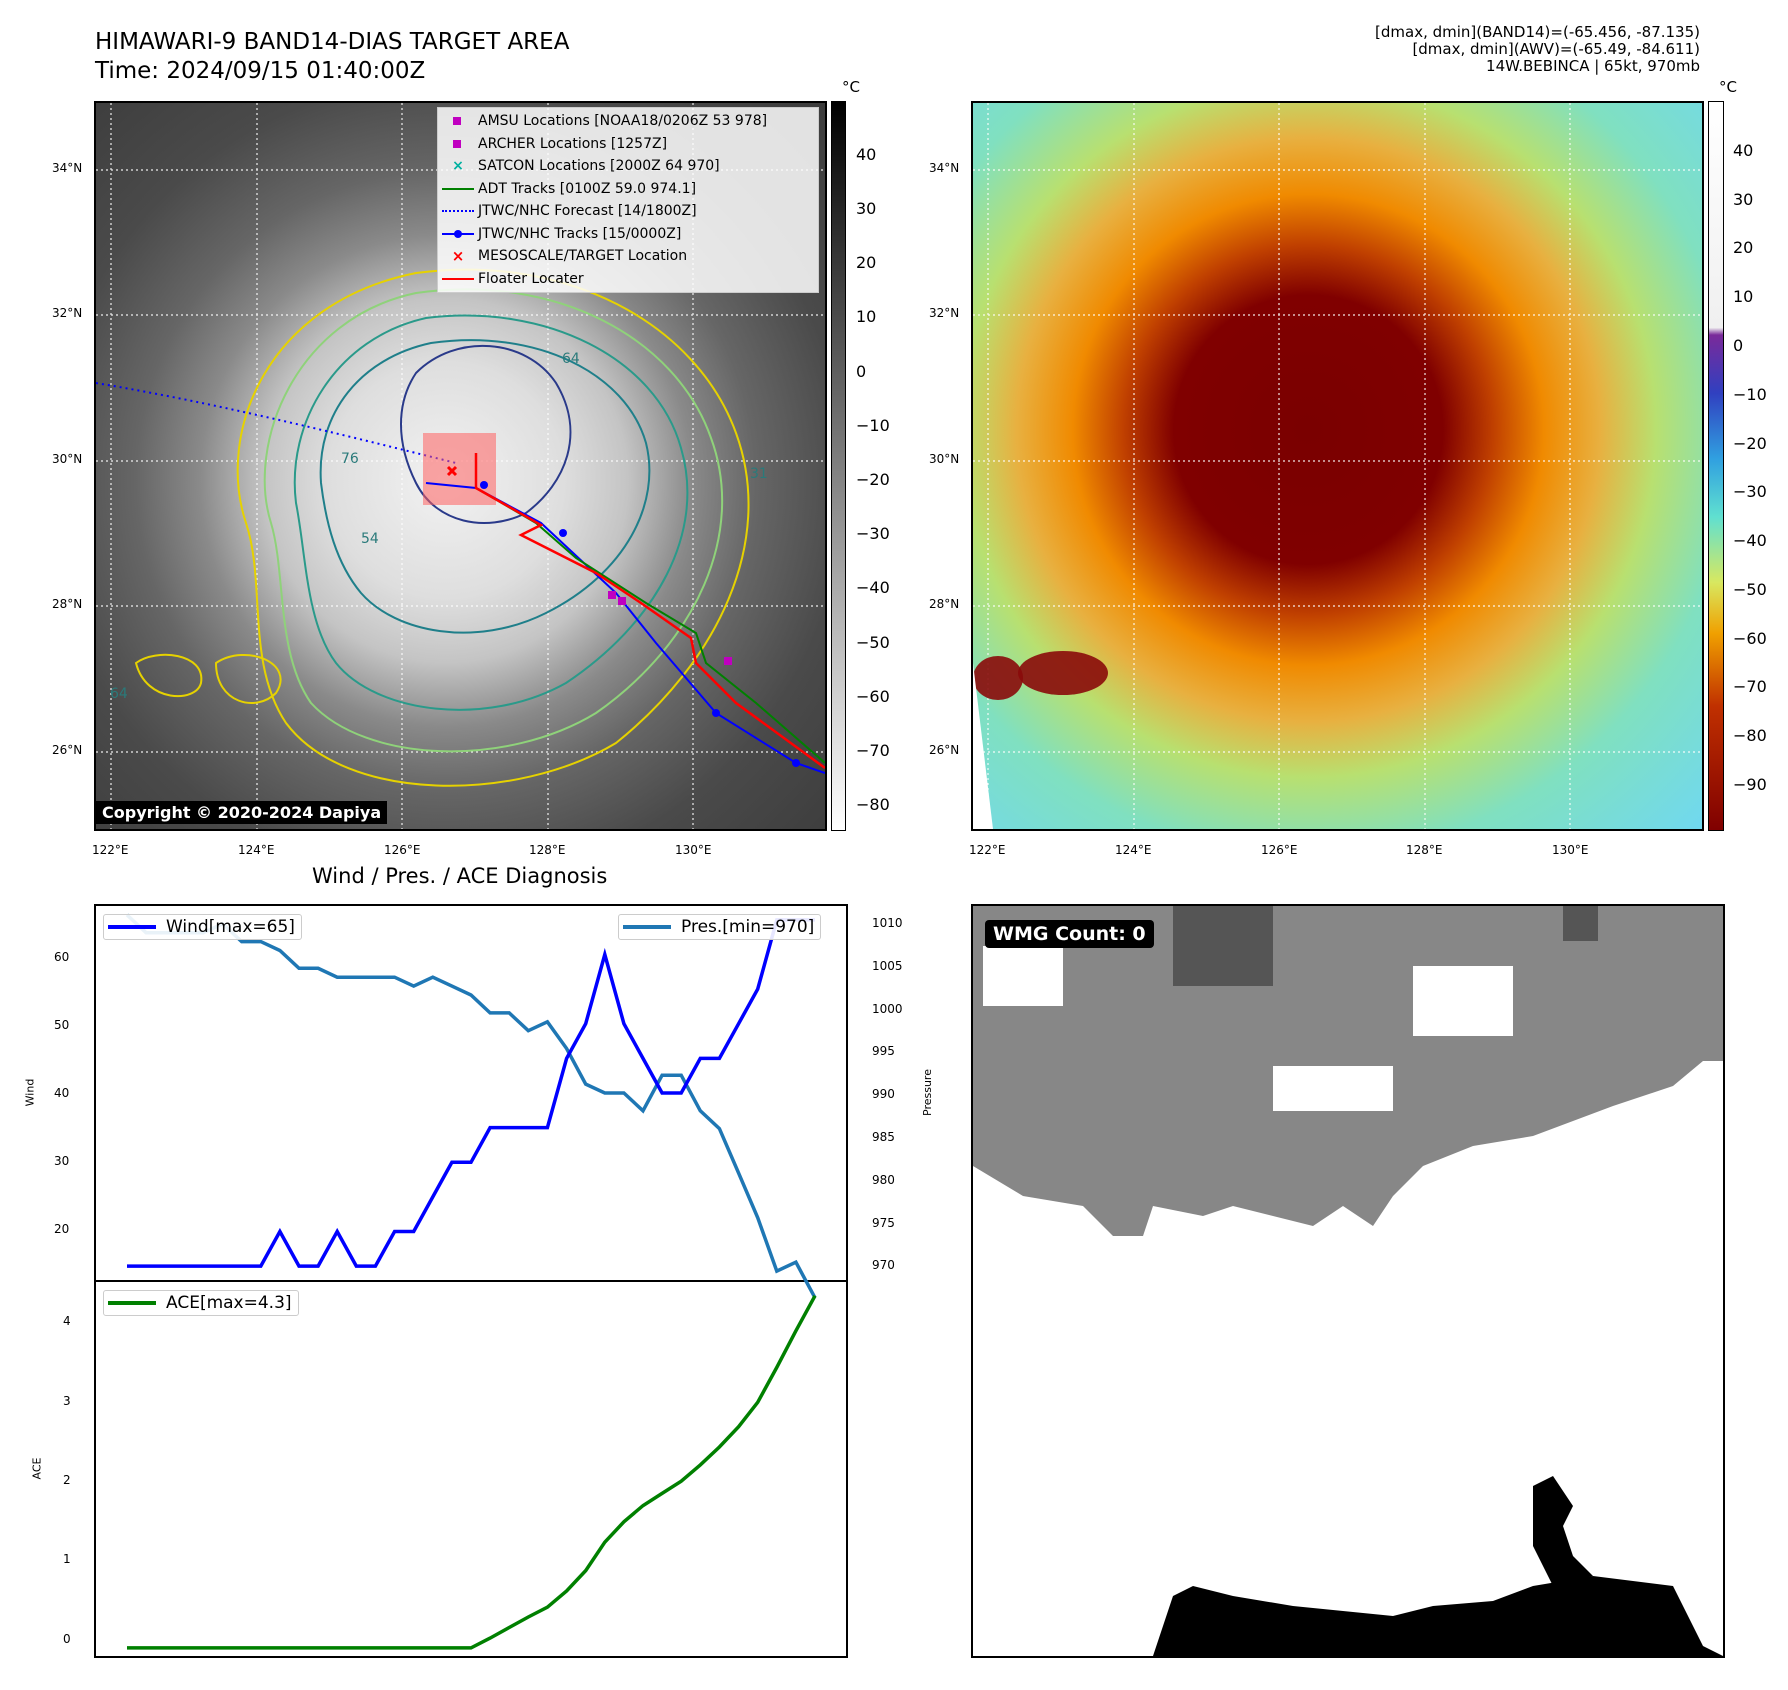 Image resolution: width=1788 pixels, height=1690 pixels. What do you see at coordinates (242, 812) in the screenshot?
I see `copyright-label: Copyright © 2020-2024 Dapiya` at bounding box center [242, 812].